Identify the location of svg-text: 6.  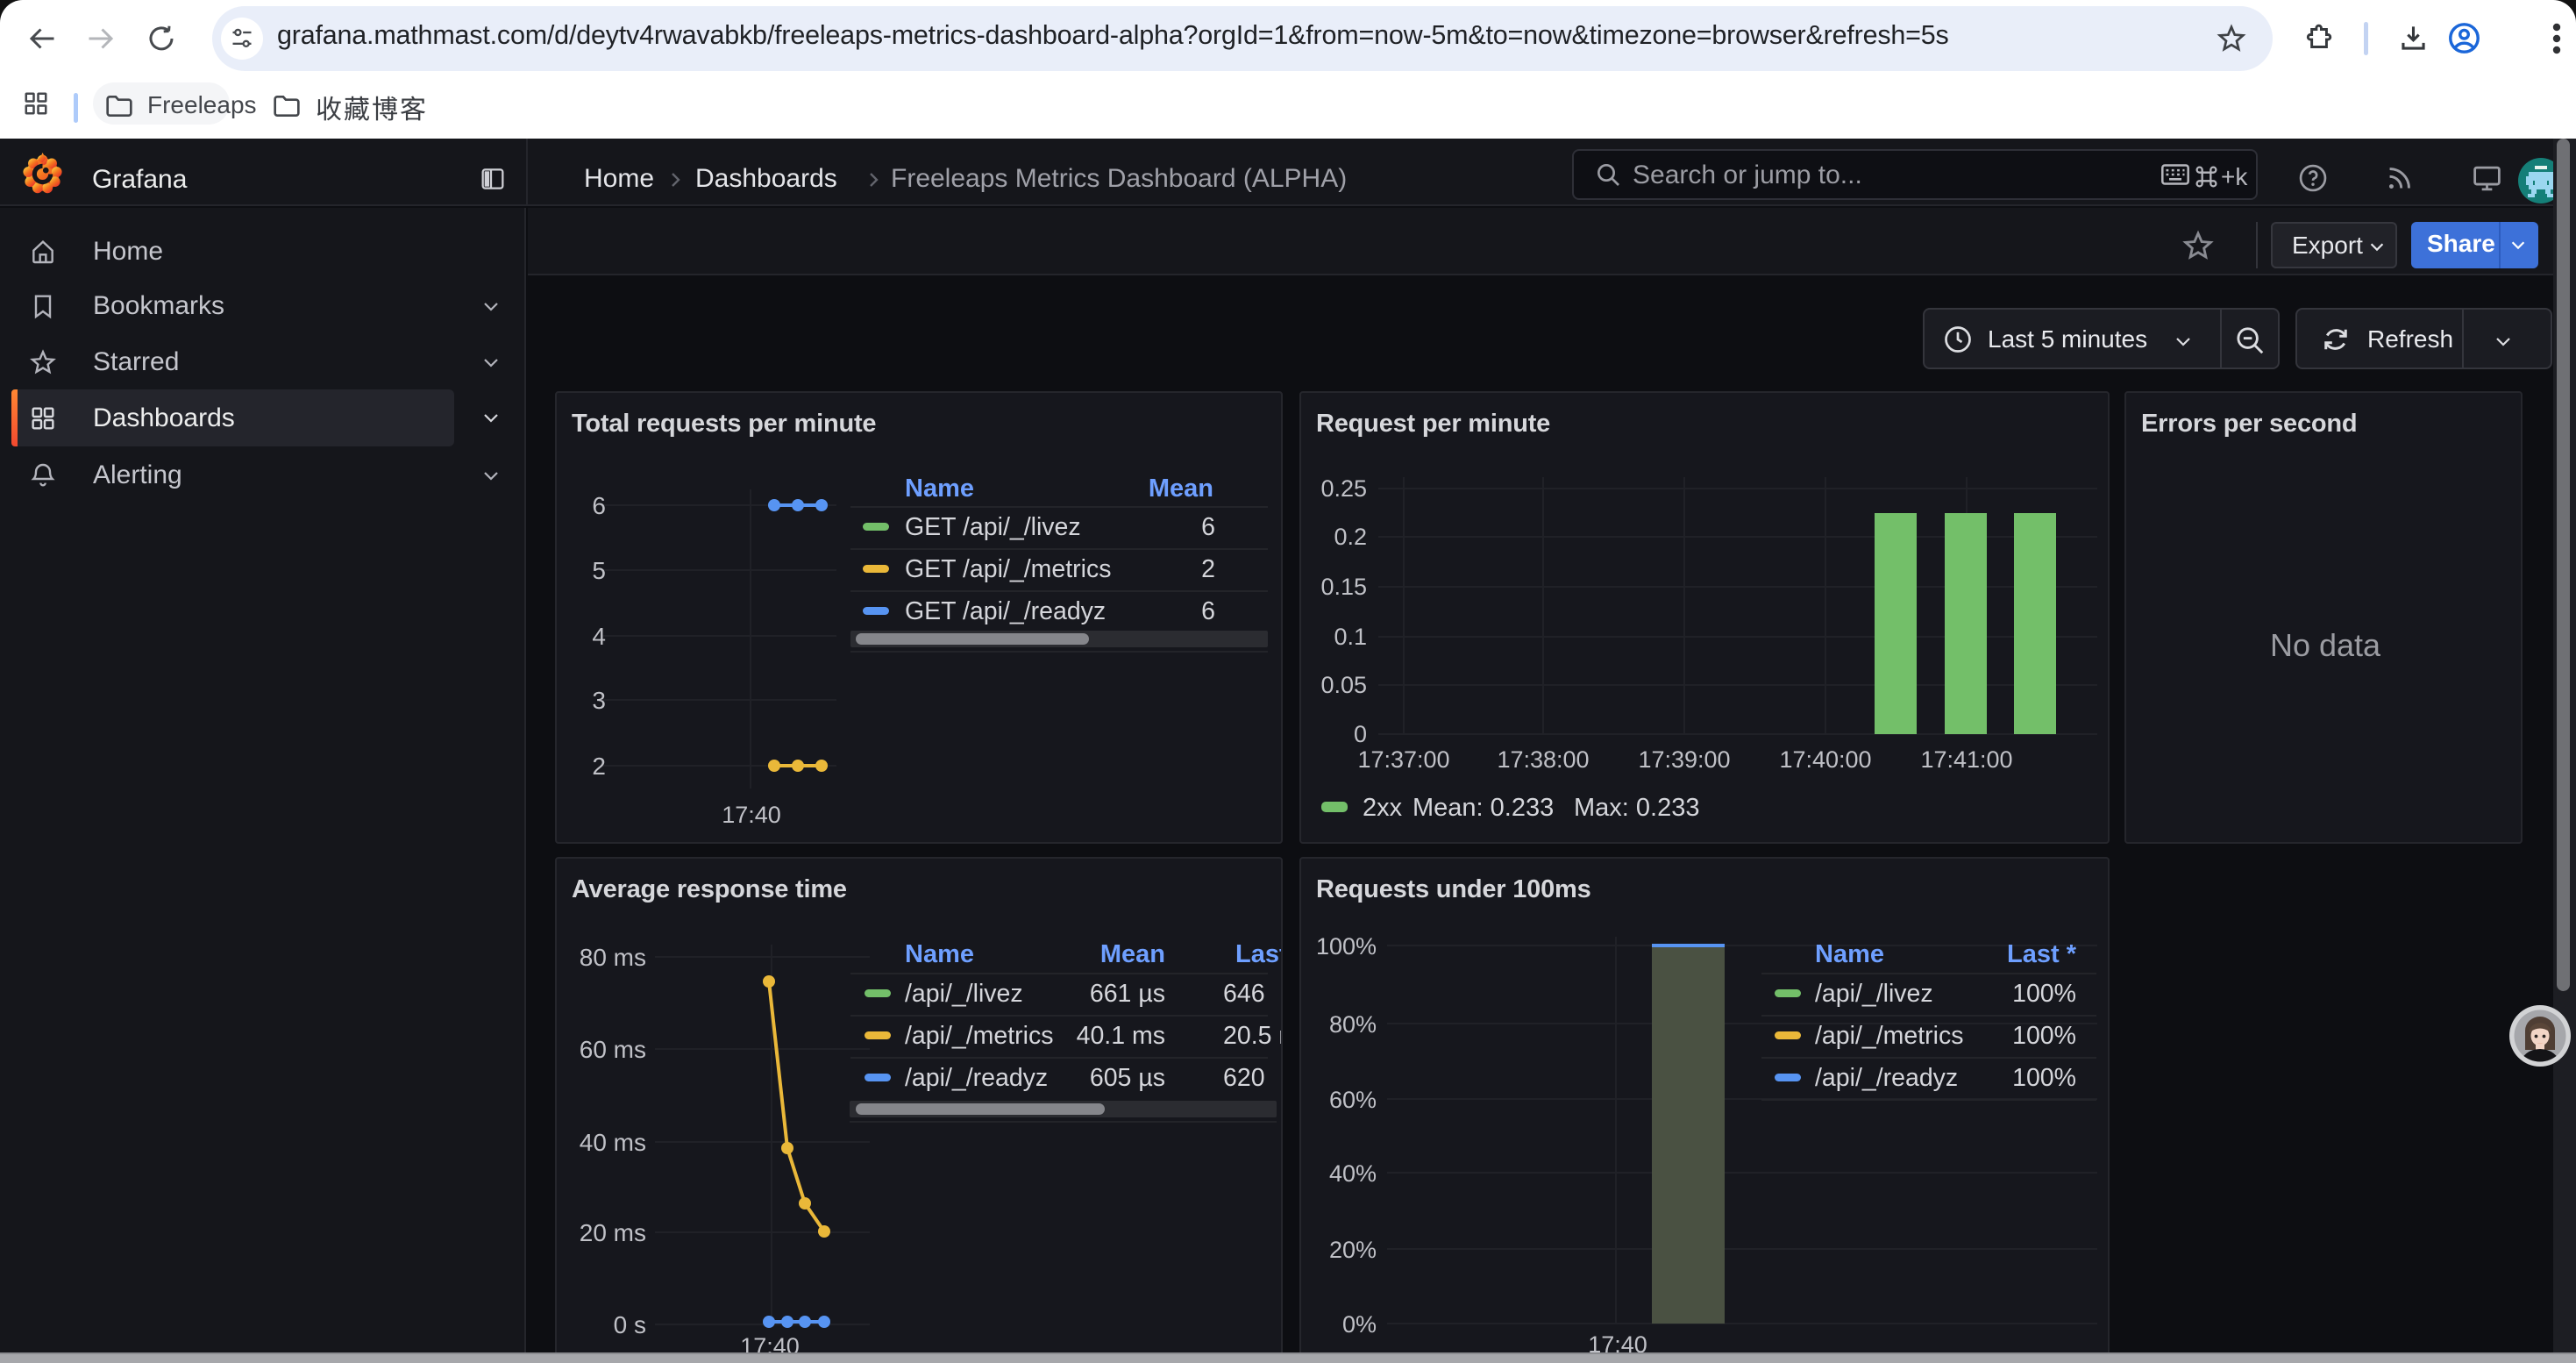
(599, 505).